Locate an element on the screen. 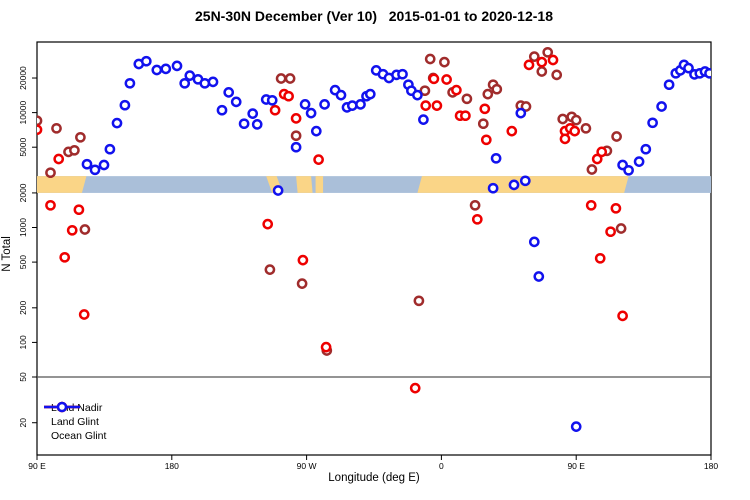 This screenshot has width=750, height=500. svg-text: 500 is located at coordinates (23, 262).